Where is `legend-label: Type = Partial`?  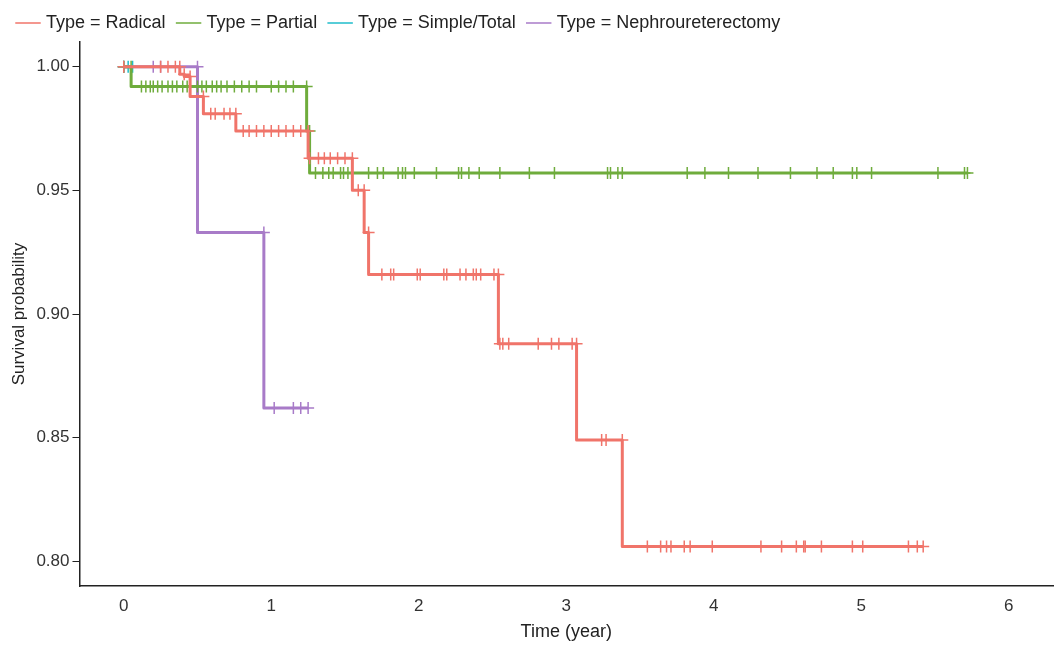
legend-label: Type = Partial is located at coordinates (262, 21).